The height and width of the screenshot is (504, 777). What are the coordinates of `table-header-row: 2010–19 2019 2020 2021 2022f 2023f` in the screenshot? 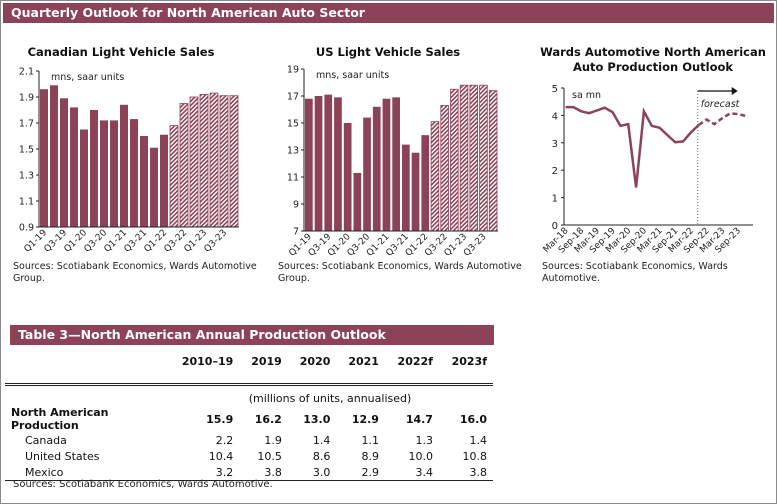 It's located at (249, 361).